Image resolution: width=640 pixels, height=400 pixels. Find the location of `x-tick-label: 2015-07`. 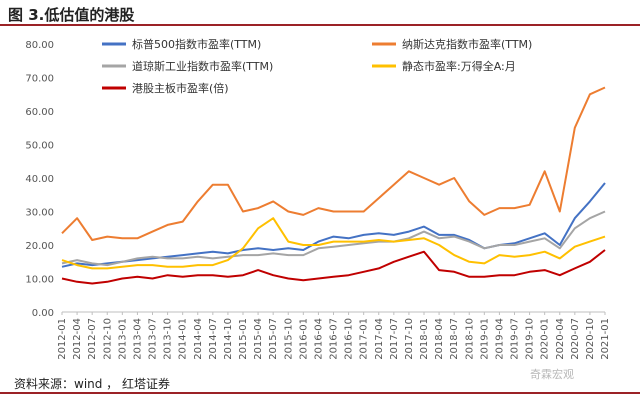

x-tick-label: 2015-07 is located at coordinates (273, 339).